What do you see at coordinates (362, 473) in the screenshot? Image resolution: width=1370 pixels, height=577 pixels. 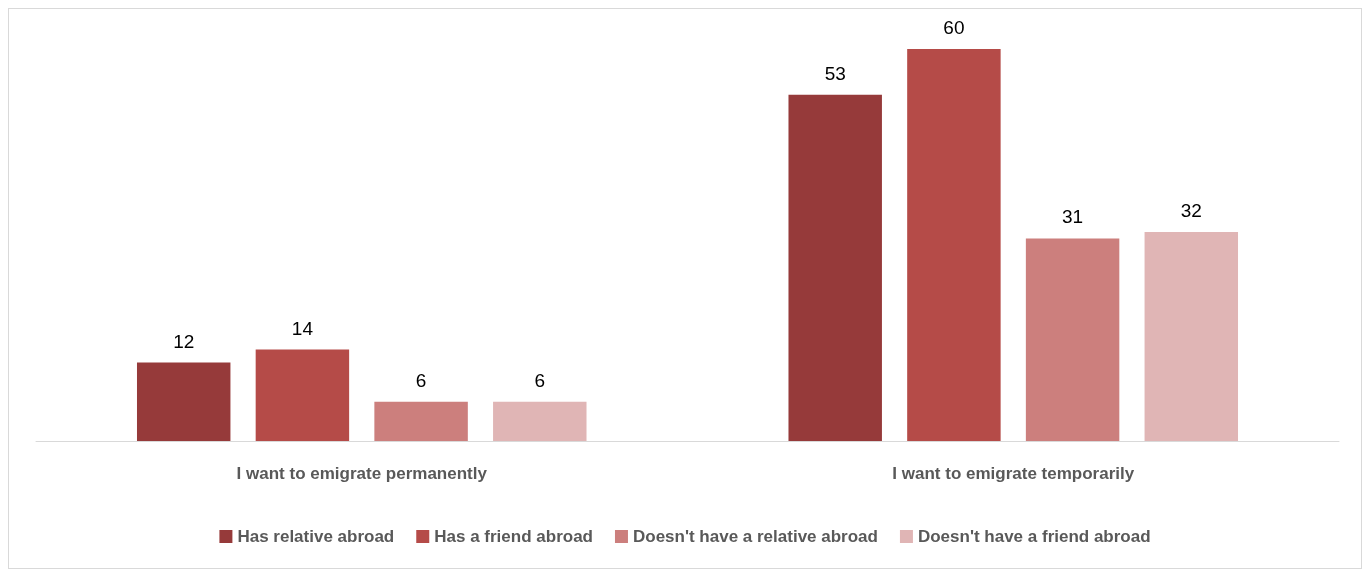 I see `x-tick-label: I want to emigrate permanently` at bounding box center [362, 473].